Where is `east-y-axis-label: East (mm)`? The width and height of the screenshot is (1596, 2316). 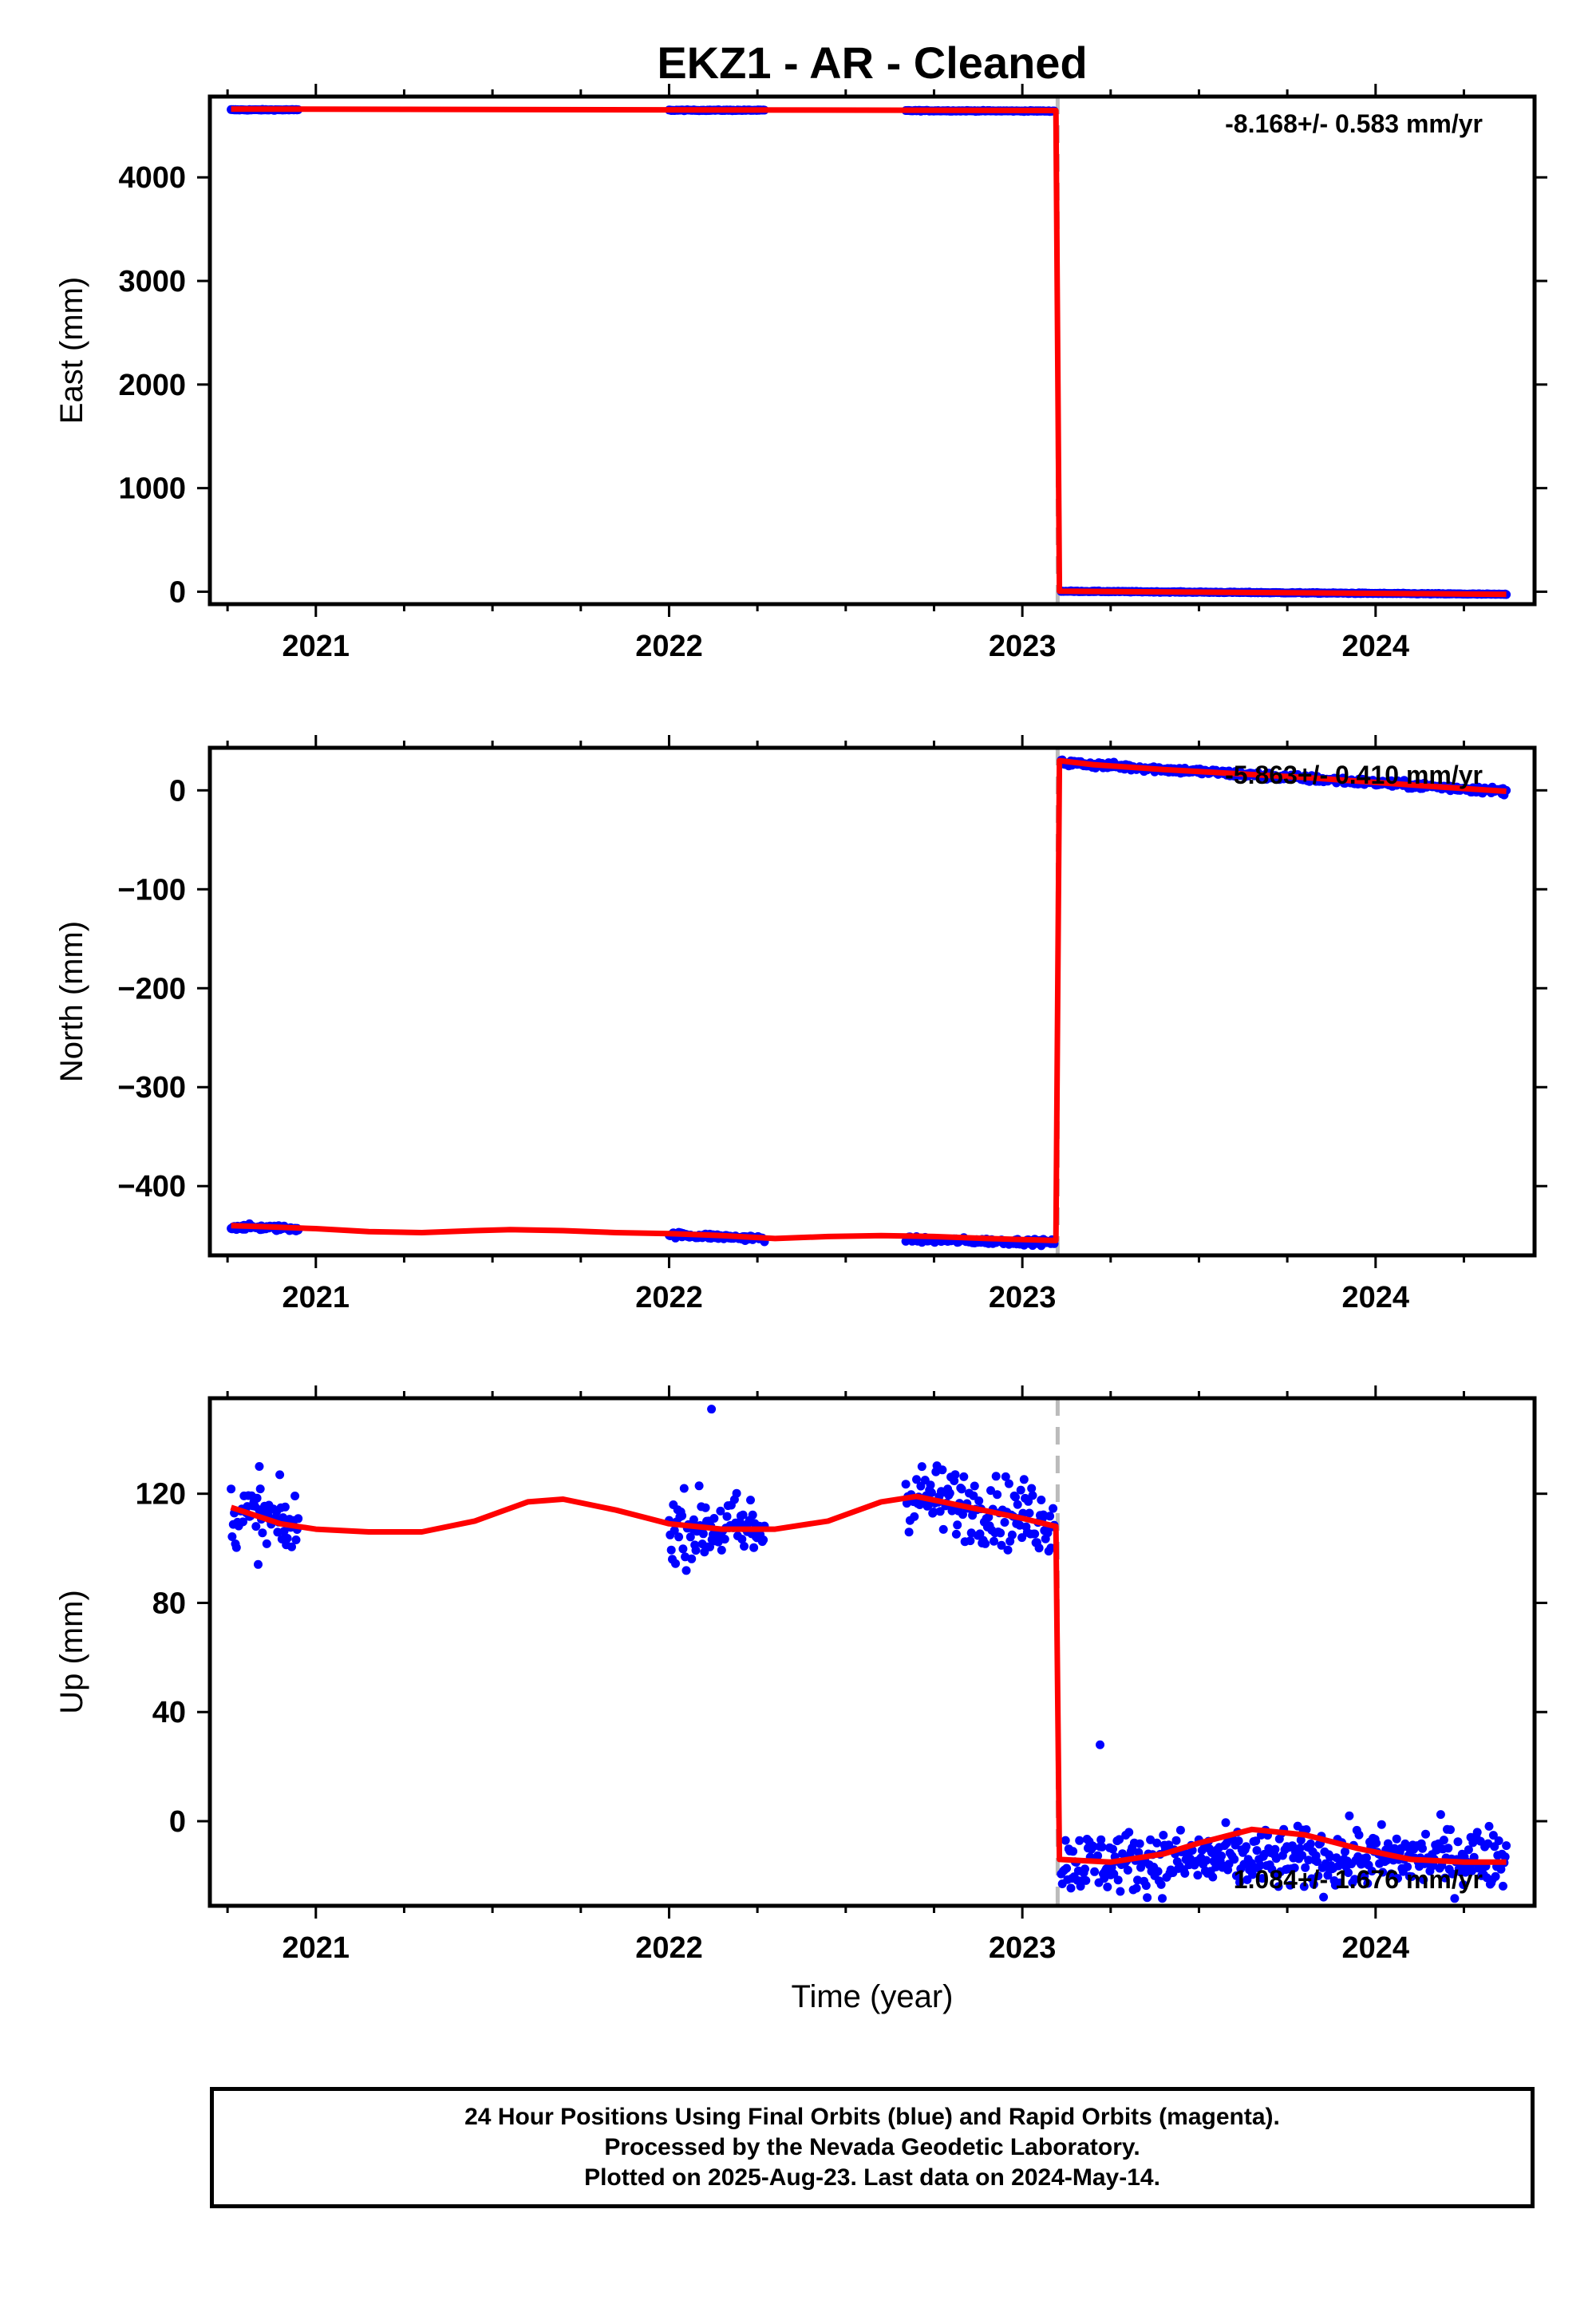
east-y-axis-label: East (mm) is located at coordinates (71, 350).